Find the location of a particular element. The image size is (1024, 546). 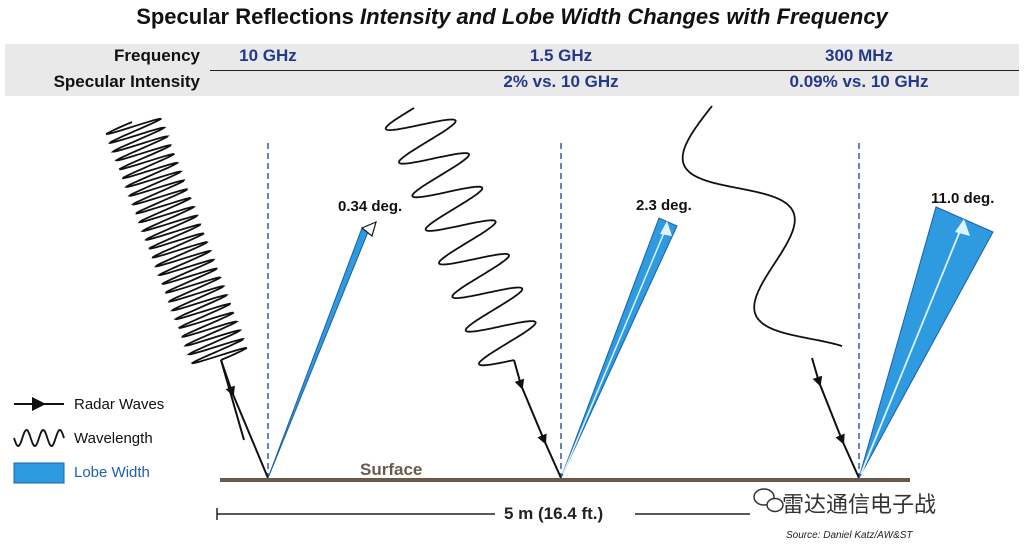

wechat-icon is located at coordinates (768, 500).